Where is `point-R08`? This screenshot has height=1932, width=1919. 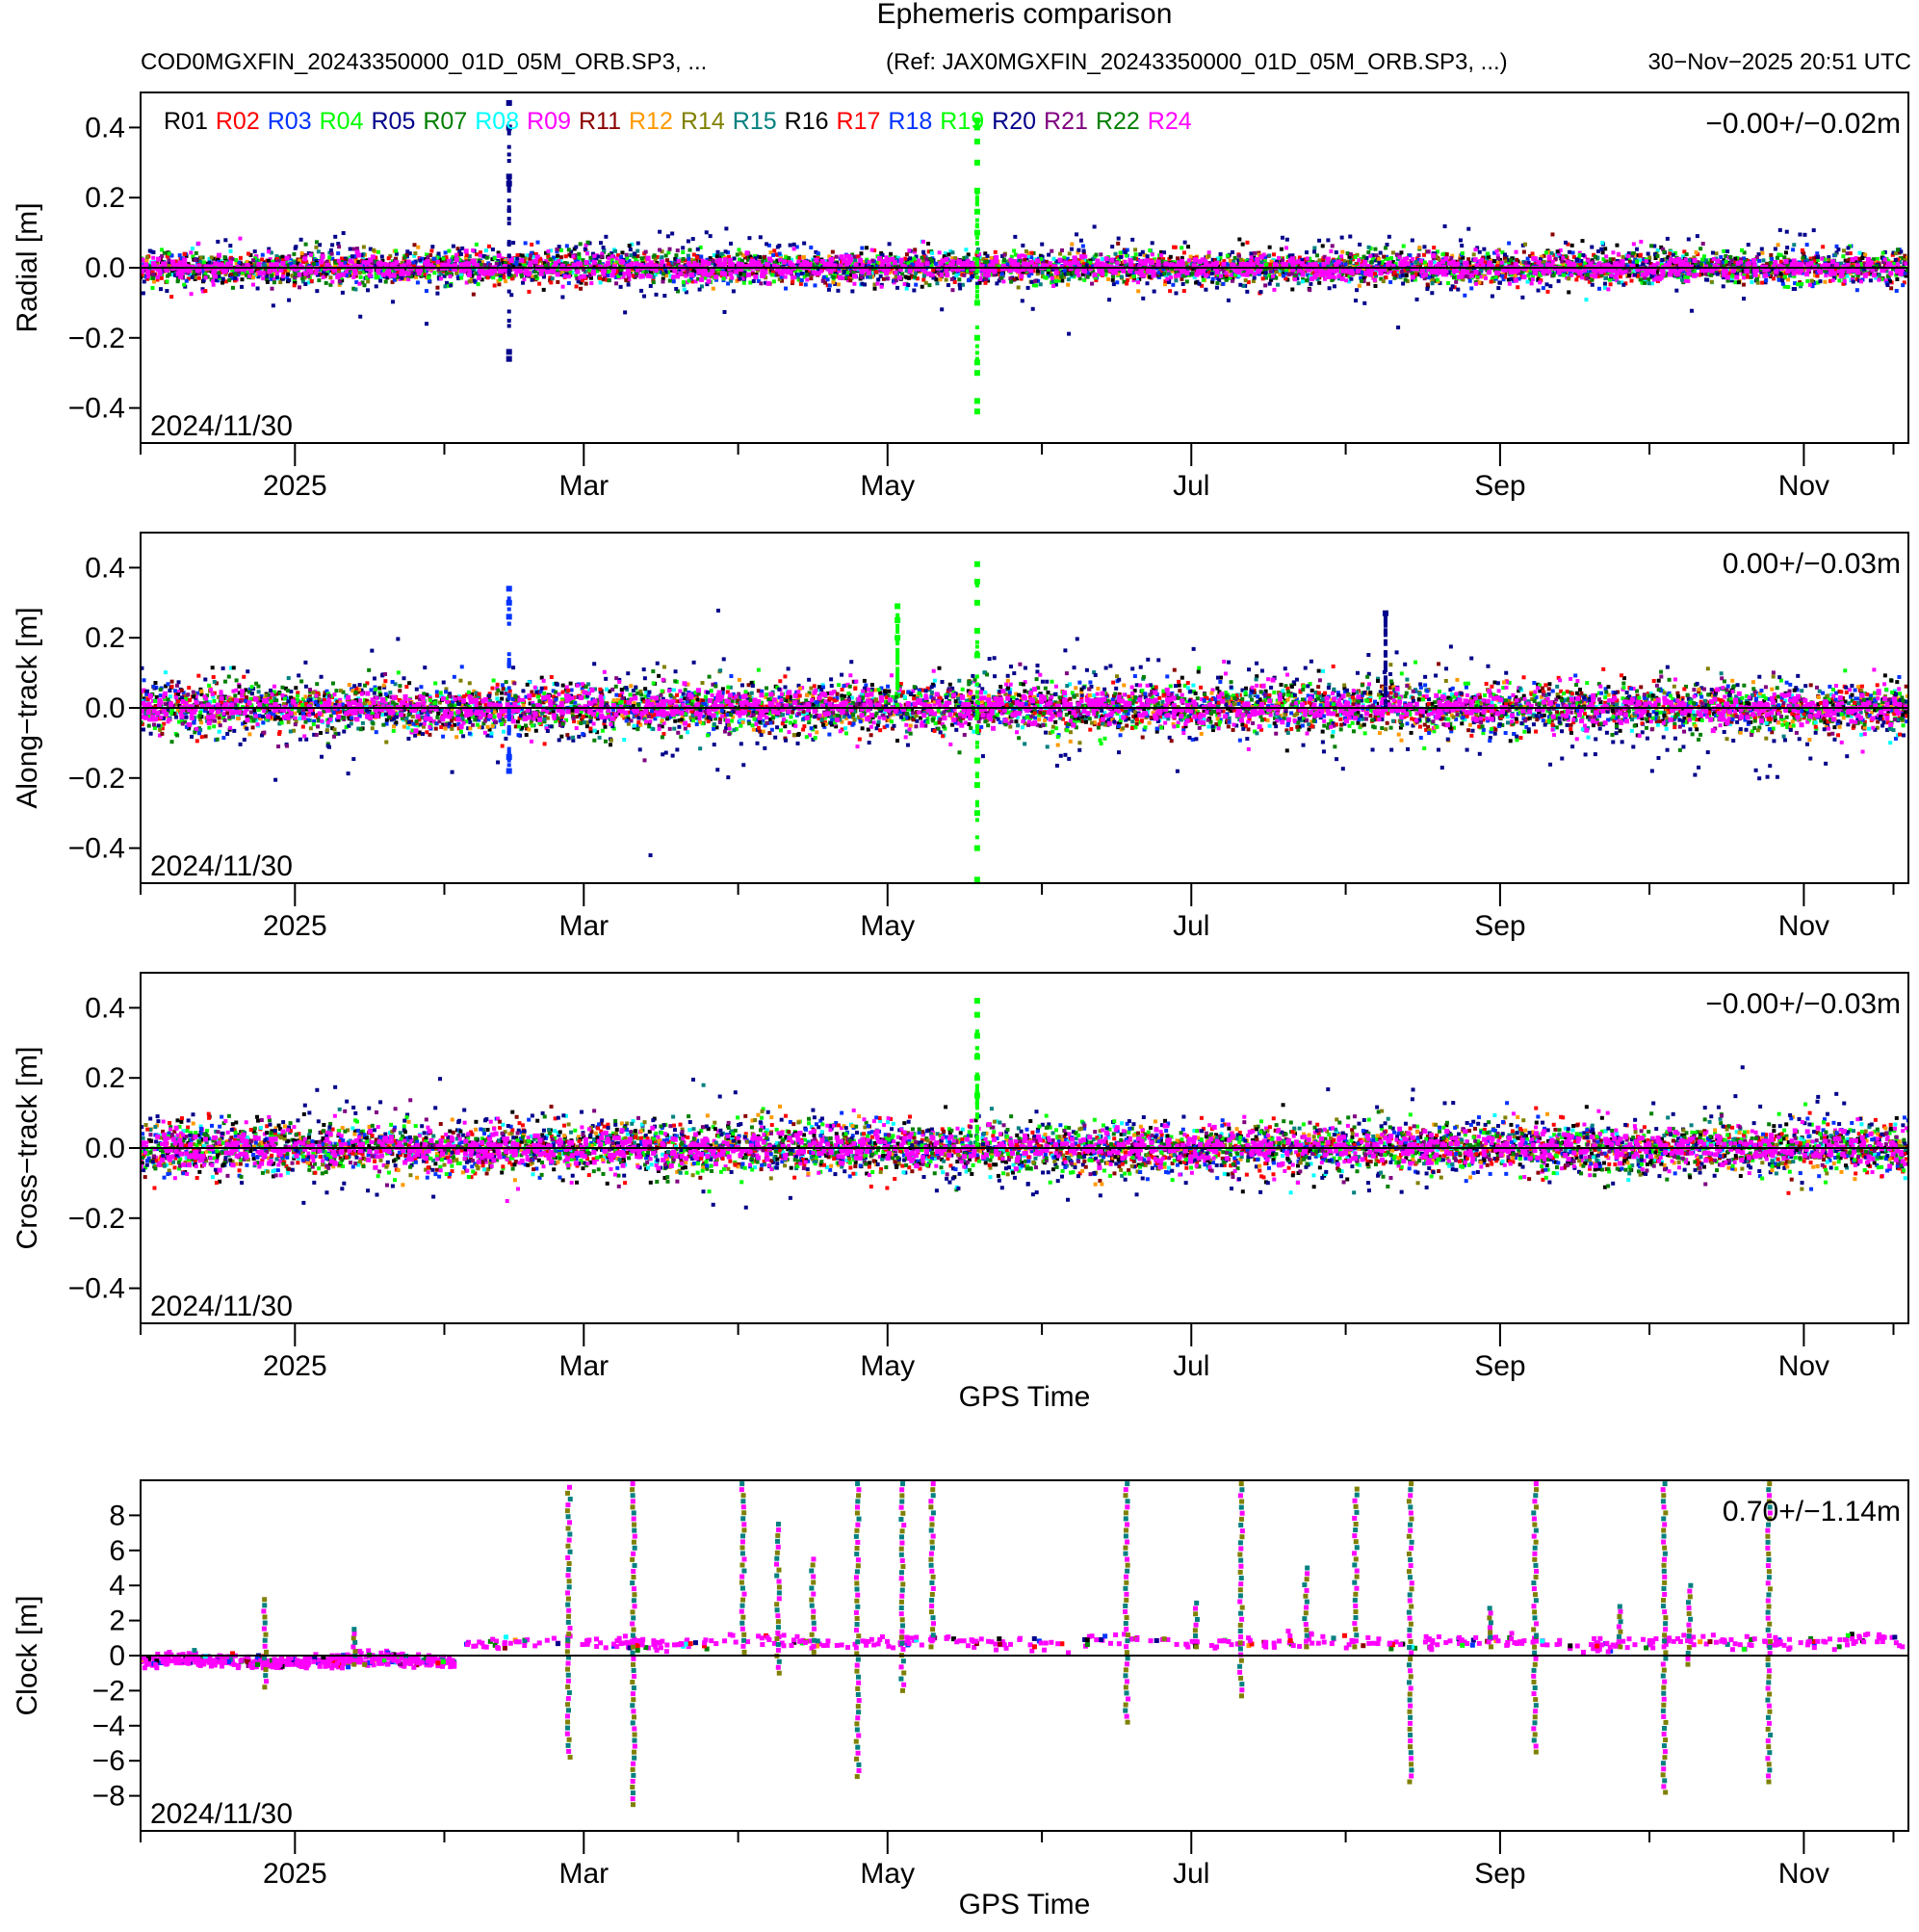 point-R08 is located at coordinates (932, 253).